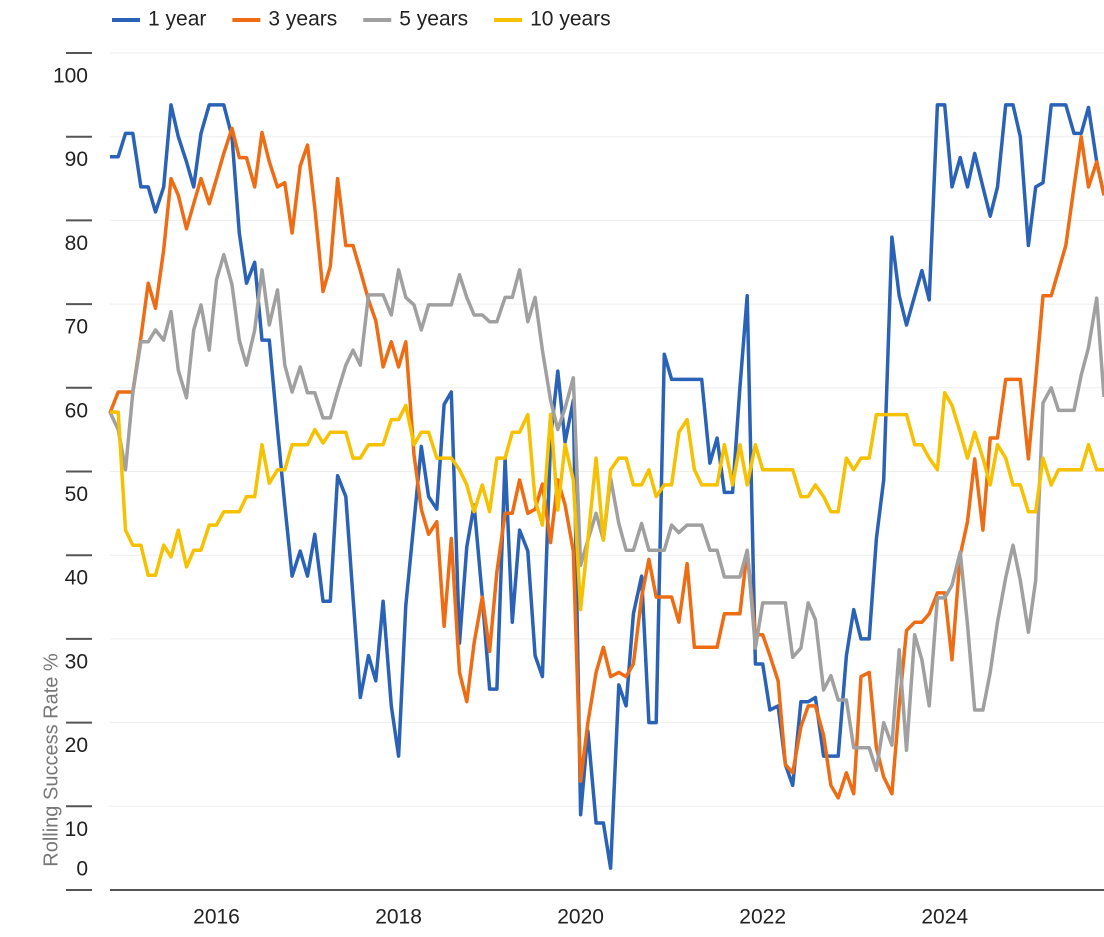  Describe the element at coordinates (302, 19) in the screenshot. I see `legend-label: 3 years` at that location.